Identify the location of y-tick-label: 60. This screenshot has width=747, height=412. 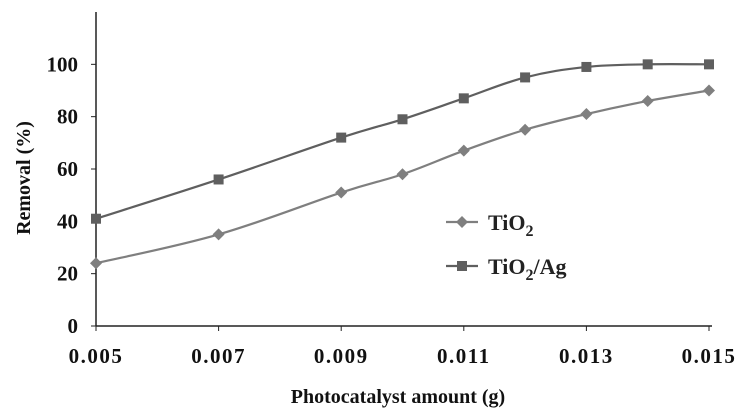
(67, 169).